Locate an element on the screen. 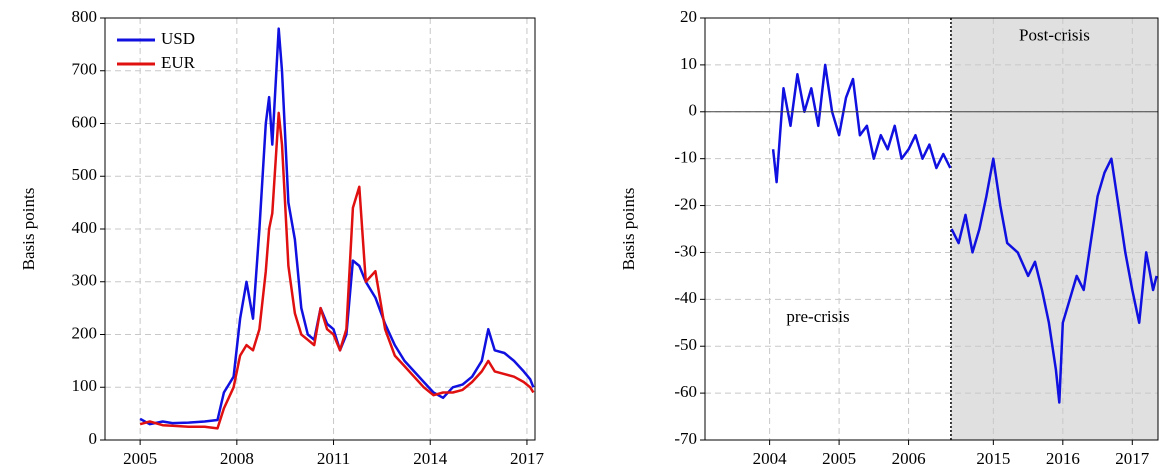  y-tick-label: 500 is located at coordinates (85, 174).